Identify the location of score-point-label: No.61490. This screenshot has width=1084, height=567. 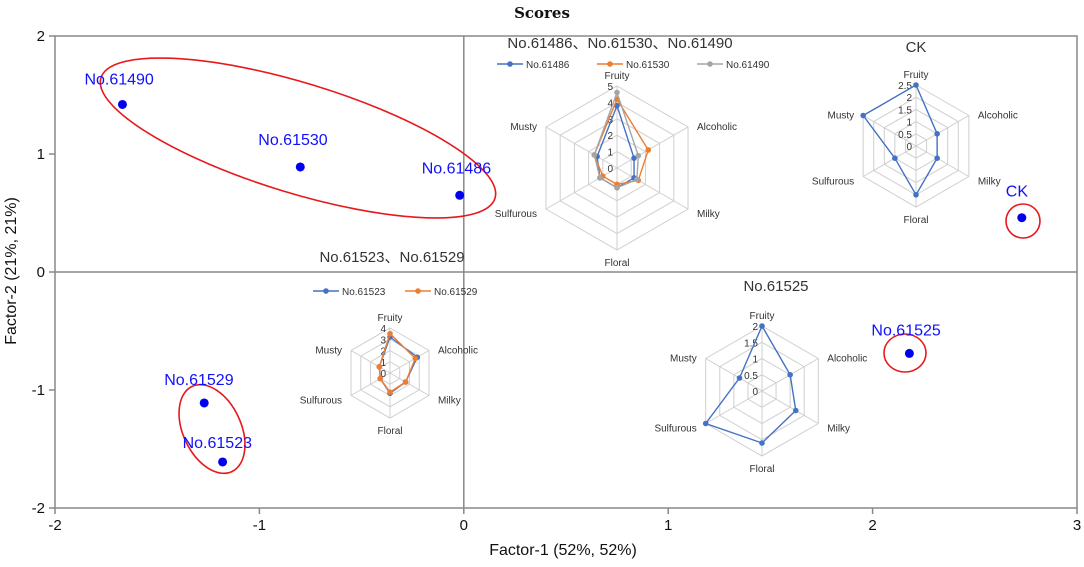
(118, 79).